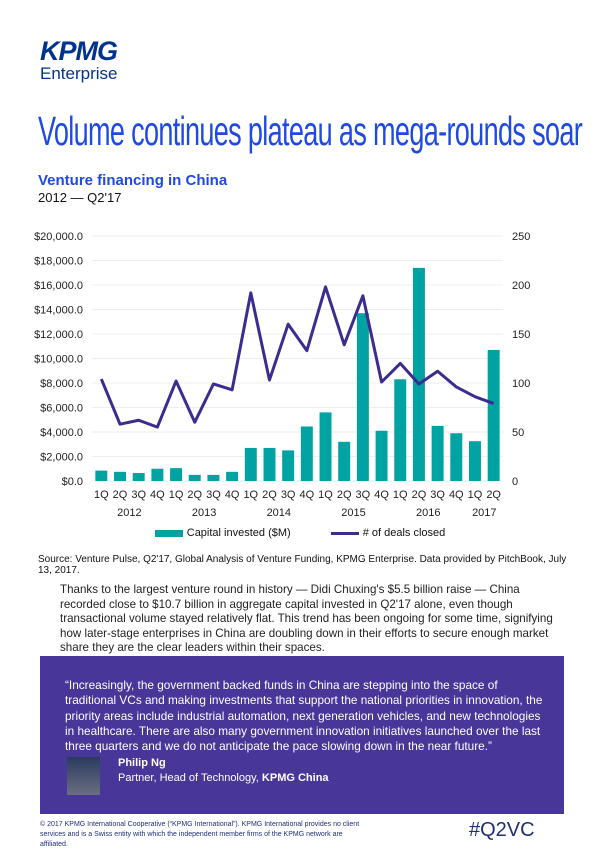 This screenshot has height=866, width=600. I want to click on chart-heading: Venture financing in China, so click(133, 180).